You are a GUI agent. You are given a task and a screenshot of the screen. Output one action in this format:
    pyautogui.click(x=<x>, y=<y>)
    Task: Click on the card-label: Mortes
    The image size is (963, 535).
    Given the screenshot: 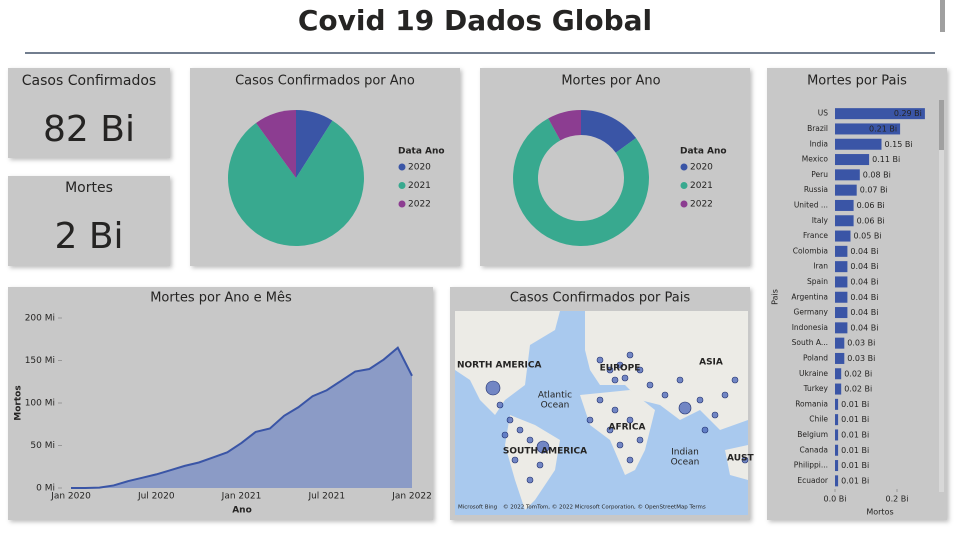 What is the action you would take?
    pyautogui.click(x=89, y=188)
    